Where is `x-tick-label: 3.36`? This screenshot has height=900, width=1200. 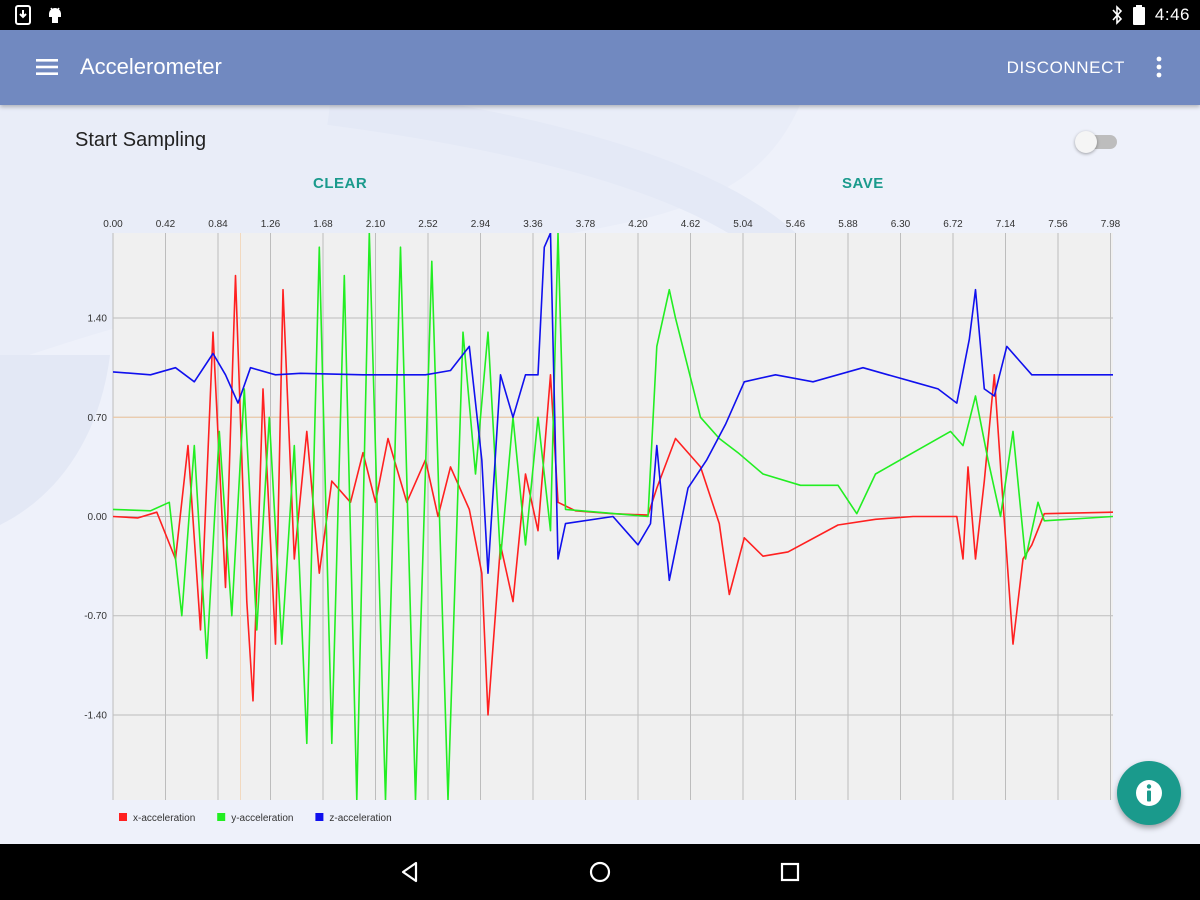
x-tick-label: 3.36 is located at coordinates (533, 224).